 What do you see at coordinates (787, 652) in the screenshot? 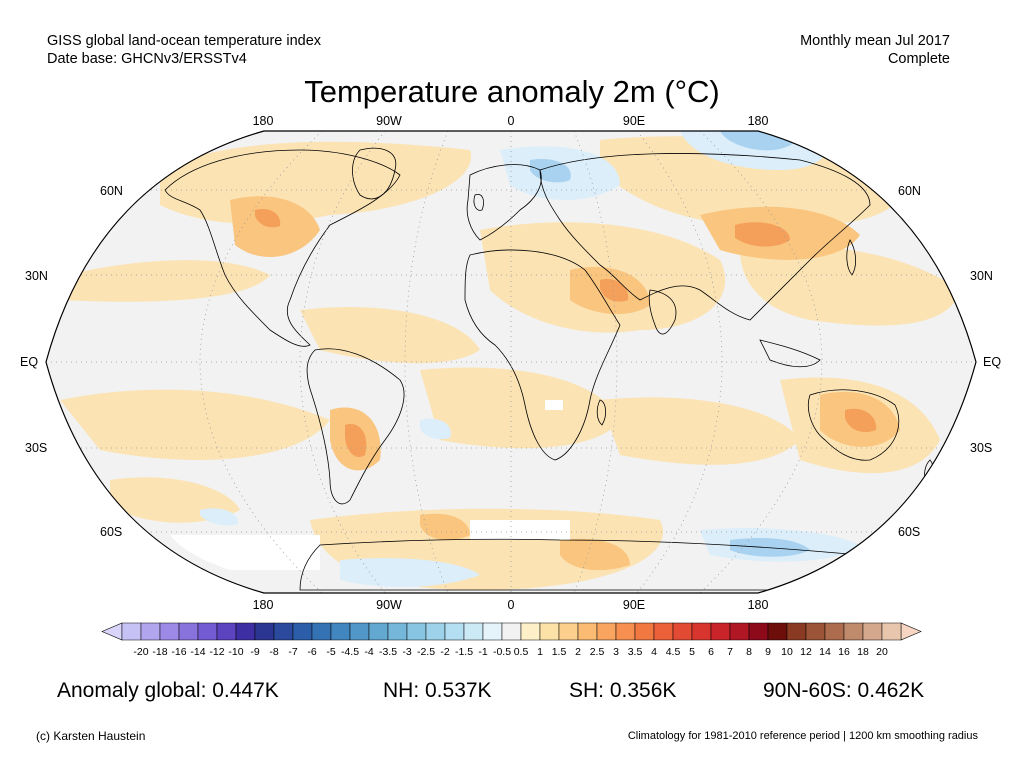
I see `colorbar-tick-label: 10` at bounding box center [787, 652].